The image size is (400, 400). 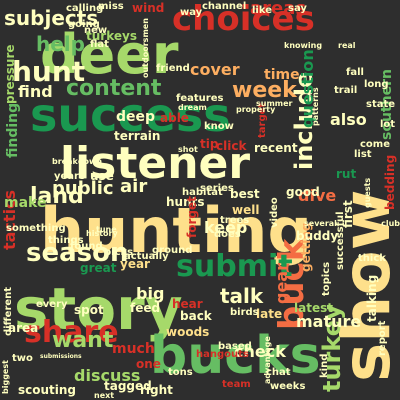 I want to click on cloud-word: know, so click(x=219, y=126).